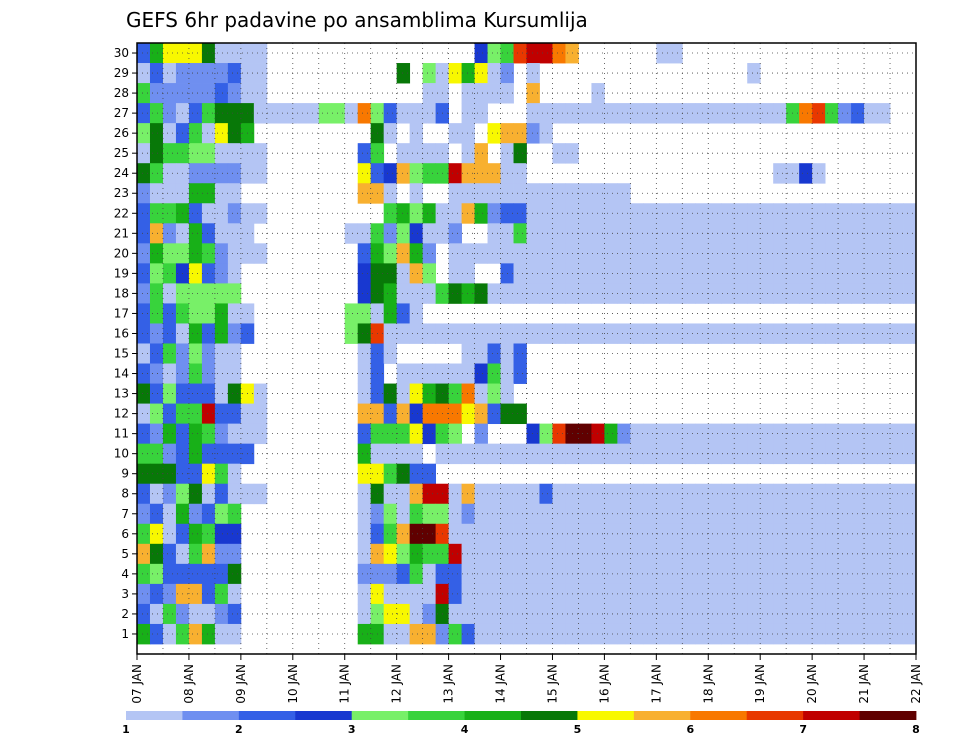 The width and height of the screenshot is (960, 742). I want to click on colorbar-swatch, so click(606, 715).